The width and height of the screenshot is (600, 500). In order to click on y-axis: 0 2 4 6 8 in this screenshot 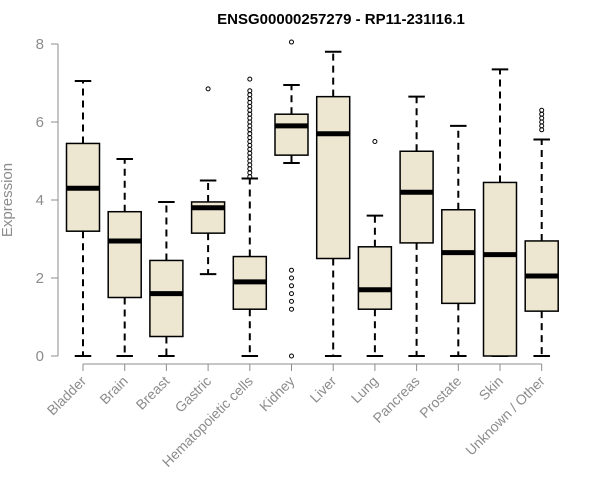, I will do `click(47, 200)`.